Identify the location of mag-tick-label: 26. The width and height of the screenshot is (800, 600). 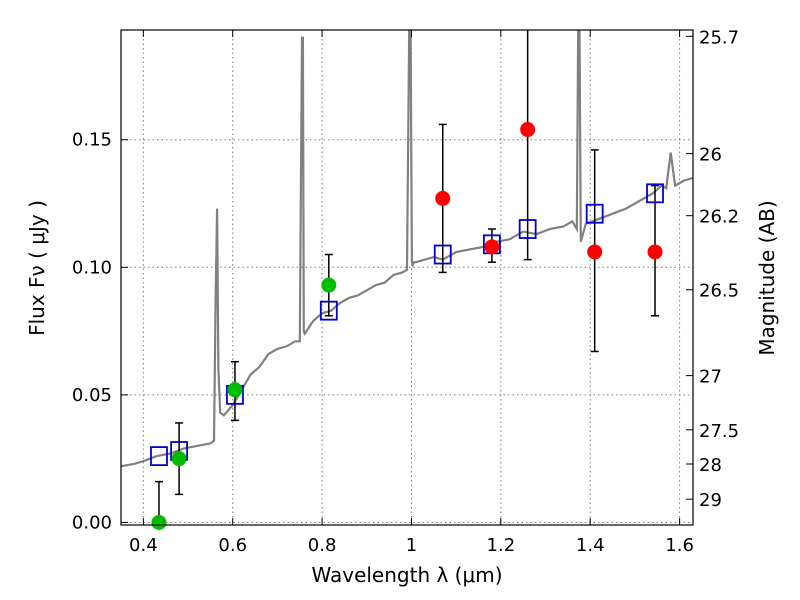
(710, 155).